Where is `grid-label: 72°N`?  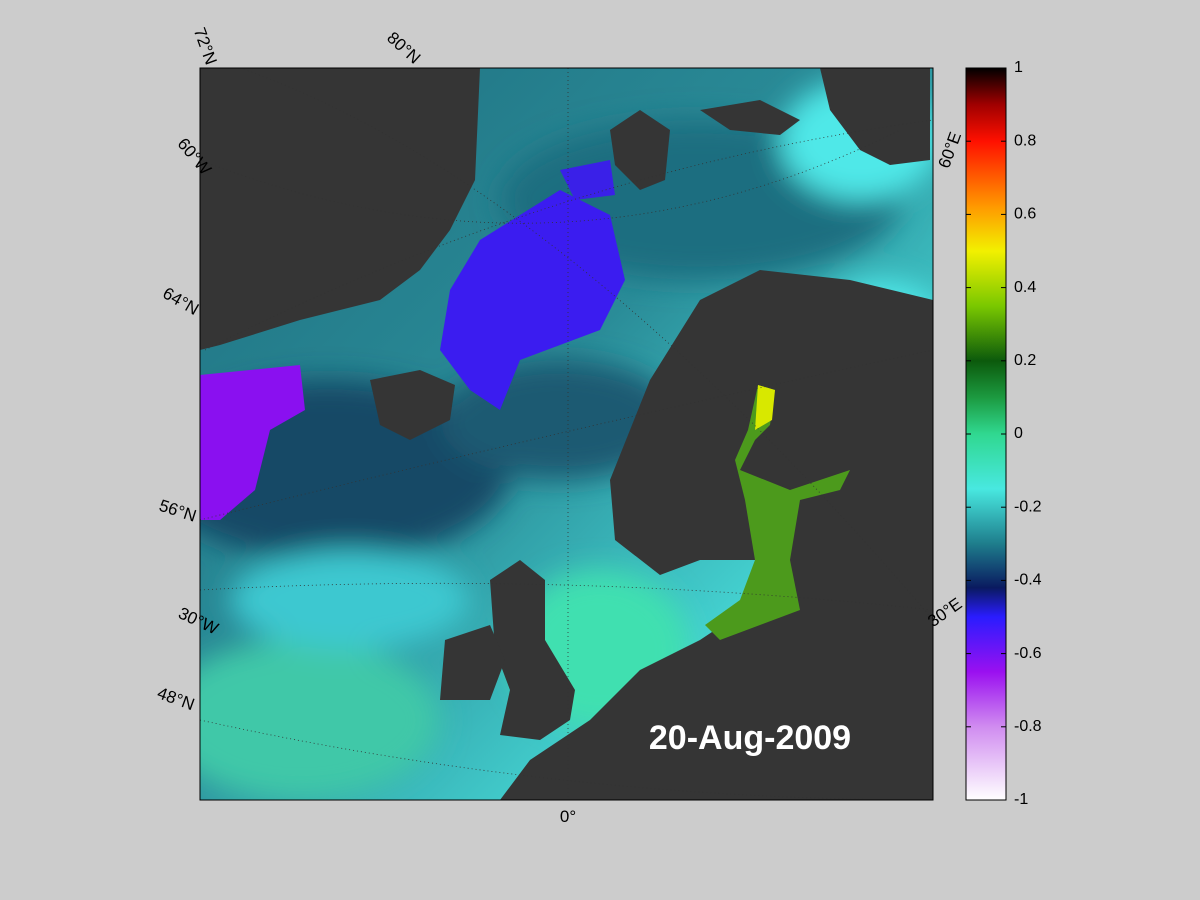 grid-label: 72°N is located at coordinates (205, 46).